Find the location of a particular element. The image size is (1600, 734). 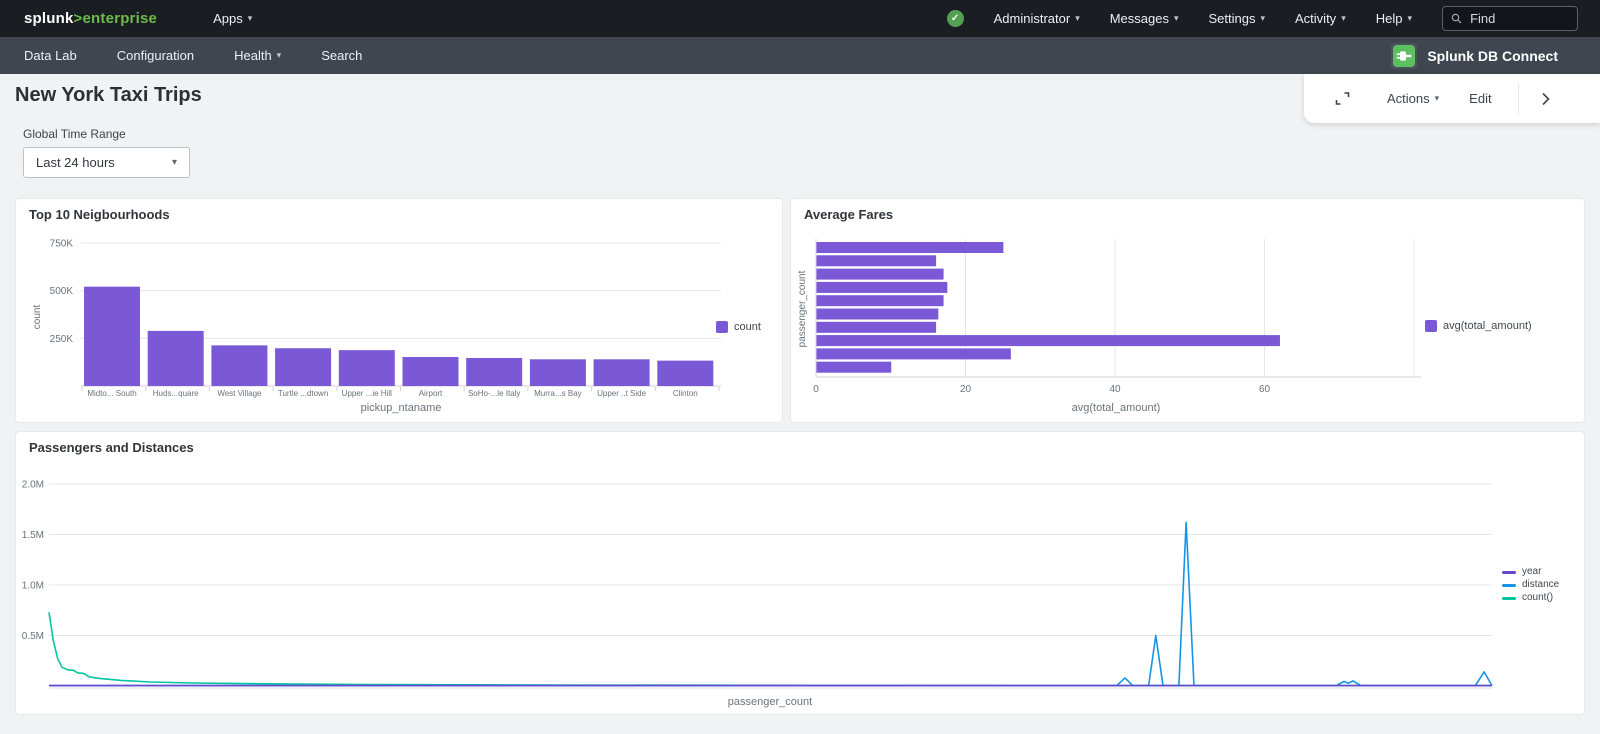

line-series-count() is located at coordinates (770, 649).